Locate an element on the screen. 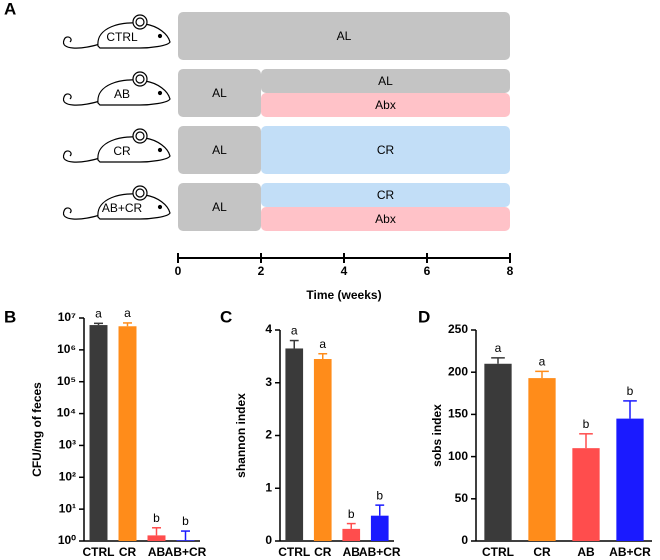 The height and width of the screenshot is (560, 660). y-tick-label: 250 is located at coordinates (458, 329).